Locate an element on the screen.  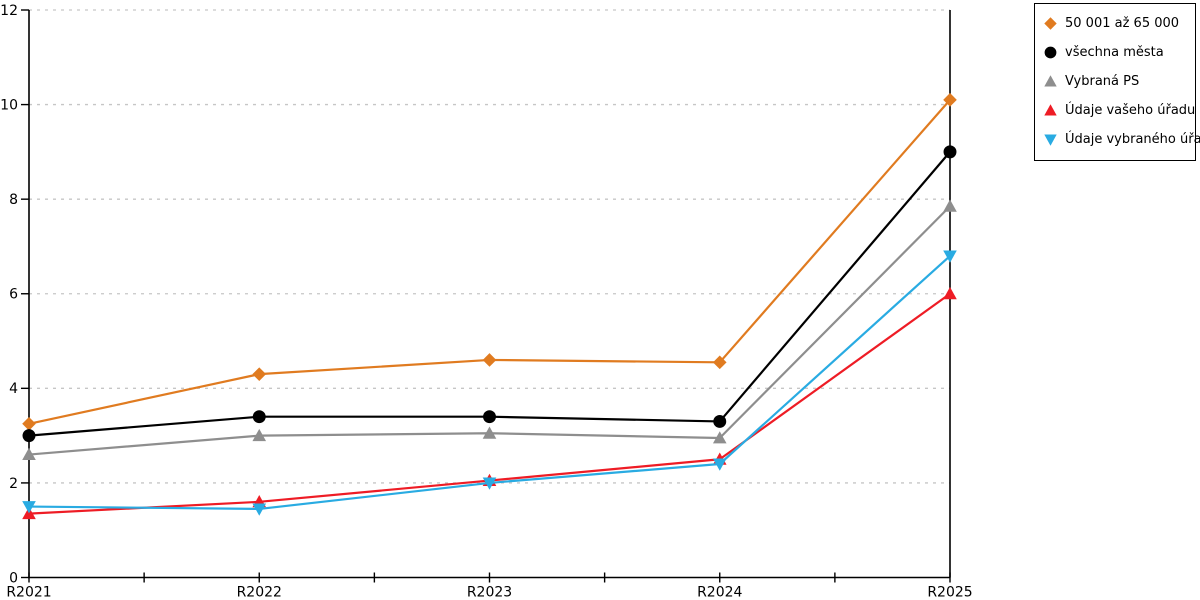
legend-item-label: 50 001 až 65 000 is located at coordinates (1122, 23).